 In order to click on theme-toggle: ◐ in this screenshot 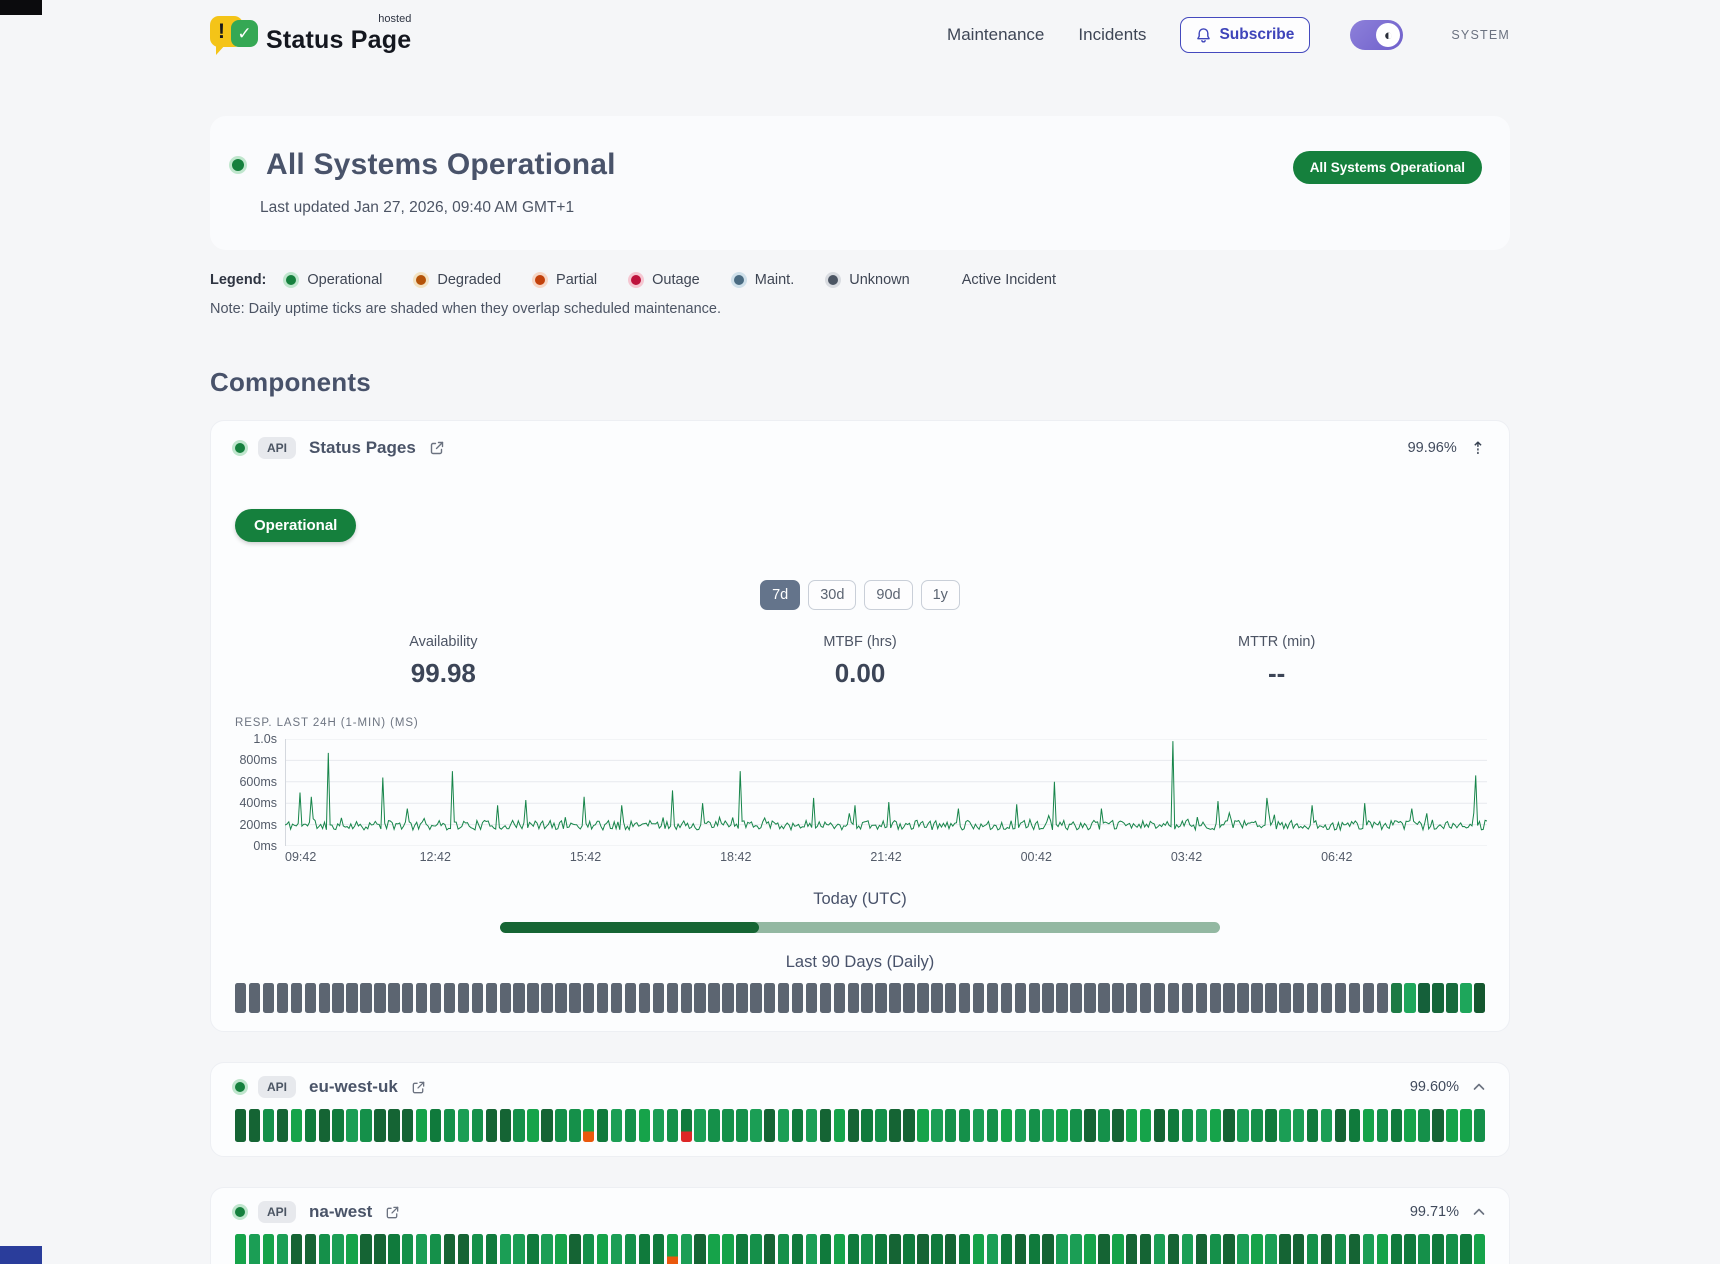, I will do `click(1377, 35)`.